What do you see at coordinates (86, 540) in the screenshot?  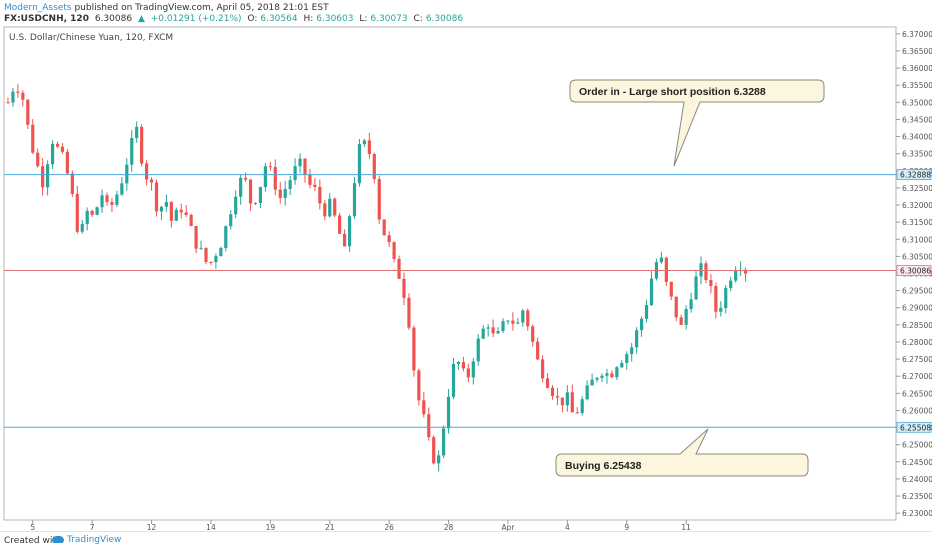 I see `tradingview-link: TradingView` at bounding box center [86, 540].